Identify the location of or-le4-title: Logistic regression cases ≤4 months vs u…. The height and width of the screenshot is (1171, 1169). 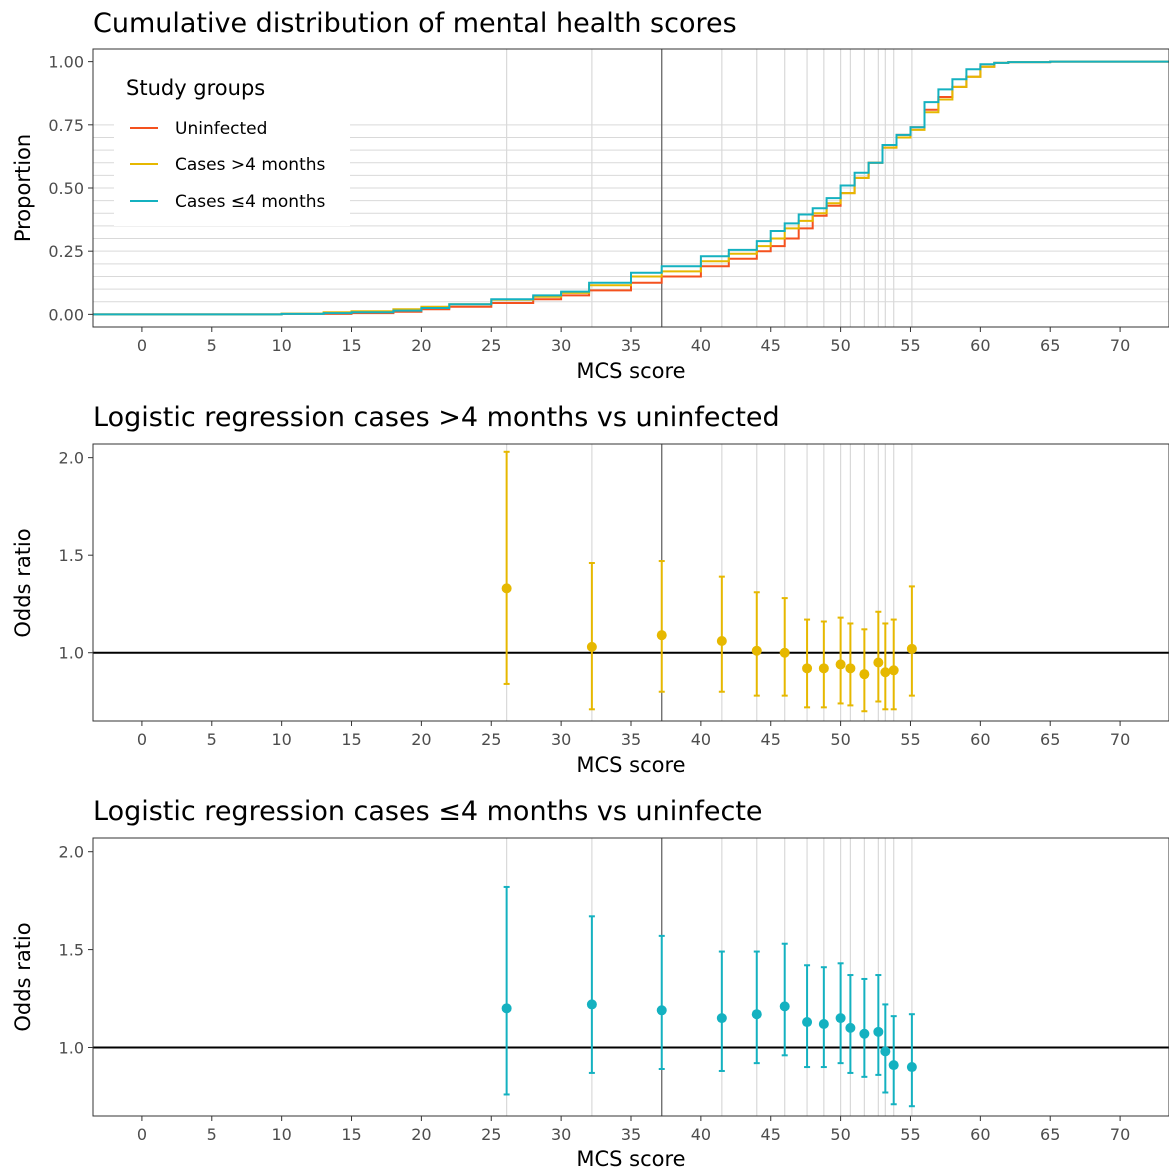
(428, 811).